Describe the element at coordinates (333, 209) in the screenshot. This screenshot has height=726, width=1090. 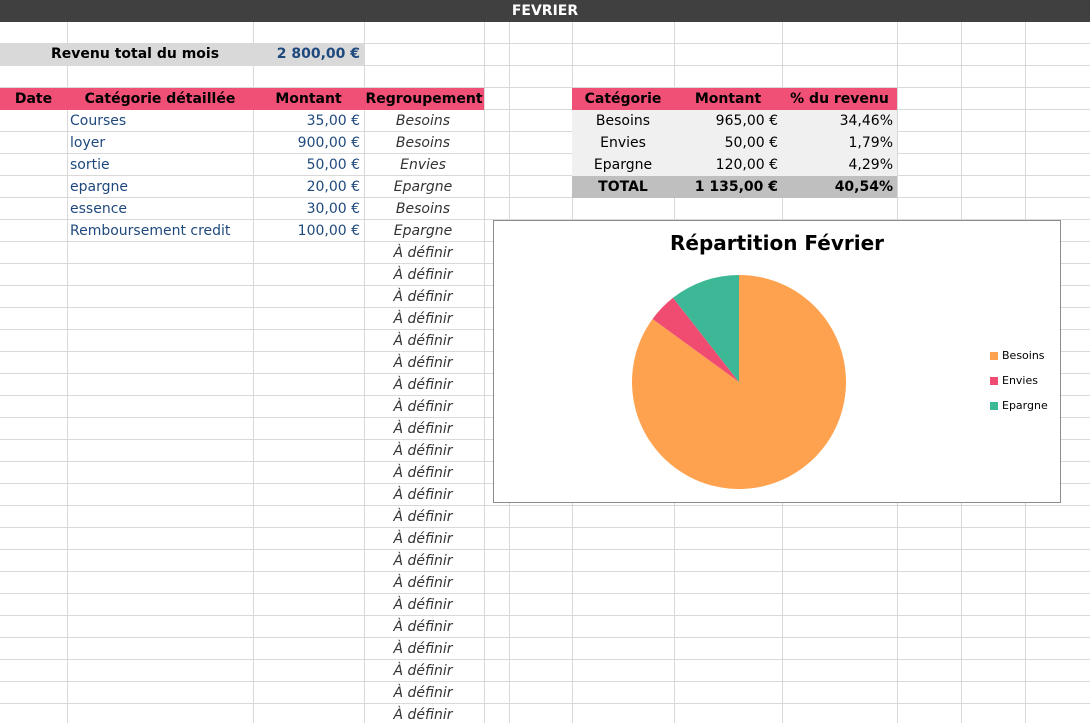
I see `entry-amount: 30,00 €` at that location.